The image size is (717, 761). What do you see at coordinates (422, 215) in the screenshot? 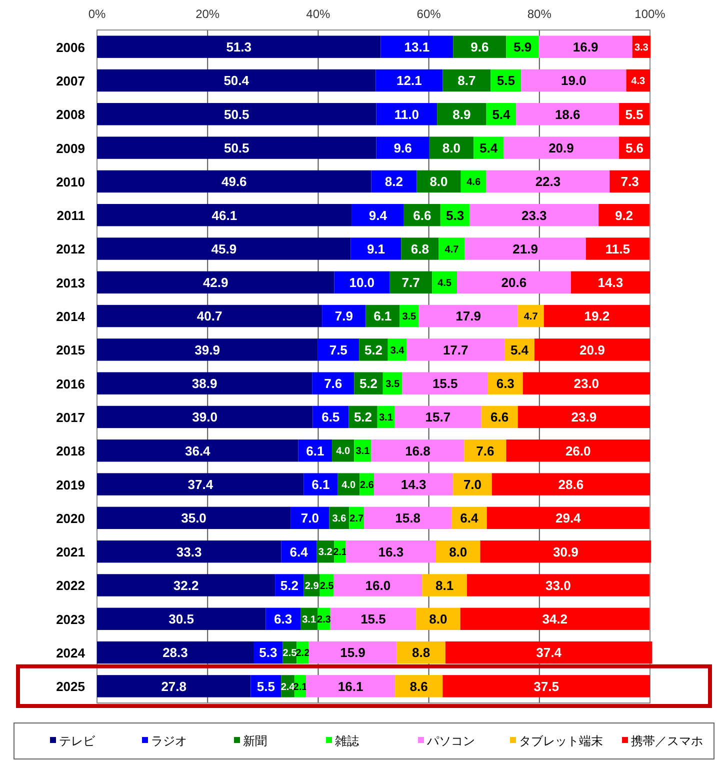
I see `data-label: 6.6` at bounding box center [422, 215].